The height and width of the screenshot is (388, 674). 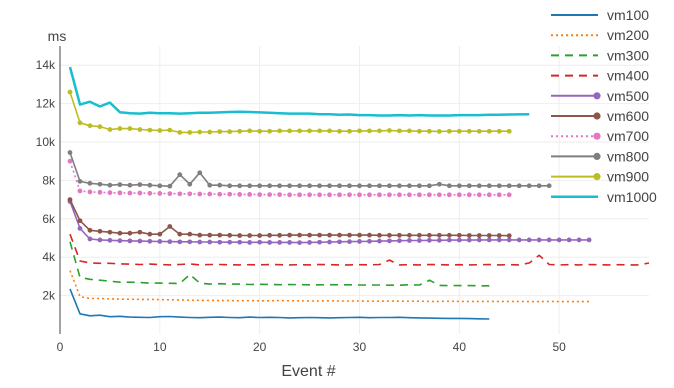 I want to click on legend-item-vm900: vm900, so click(x=600, y=177).